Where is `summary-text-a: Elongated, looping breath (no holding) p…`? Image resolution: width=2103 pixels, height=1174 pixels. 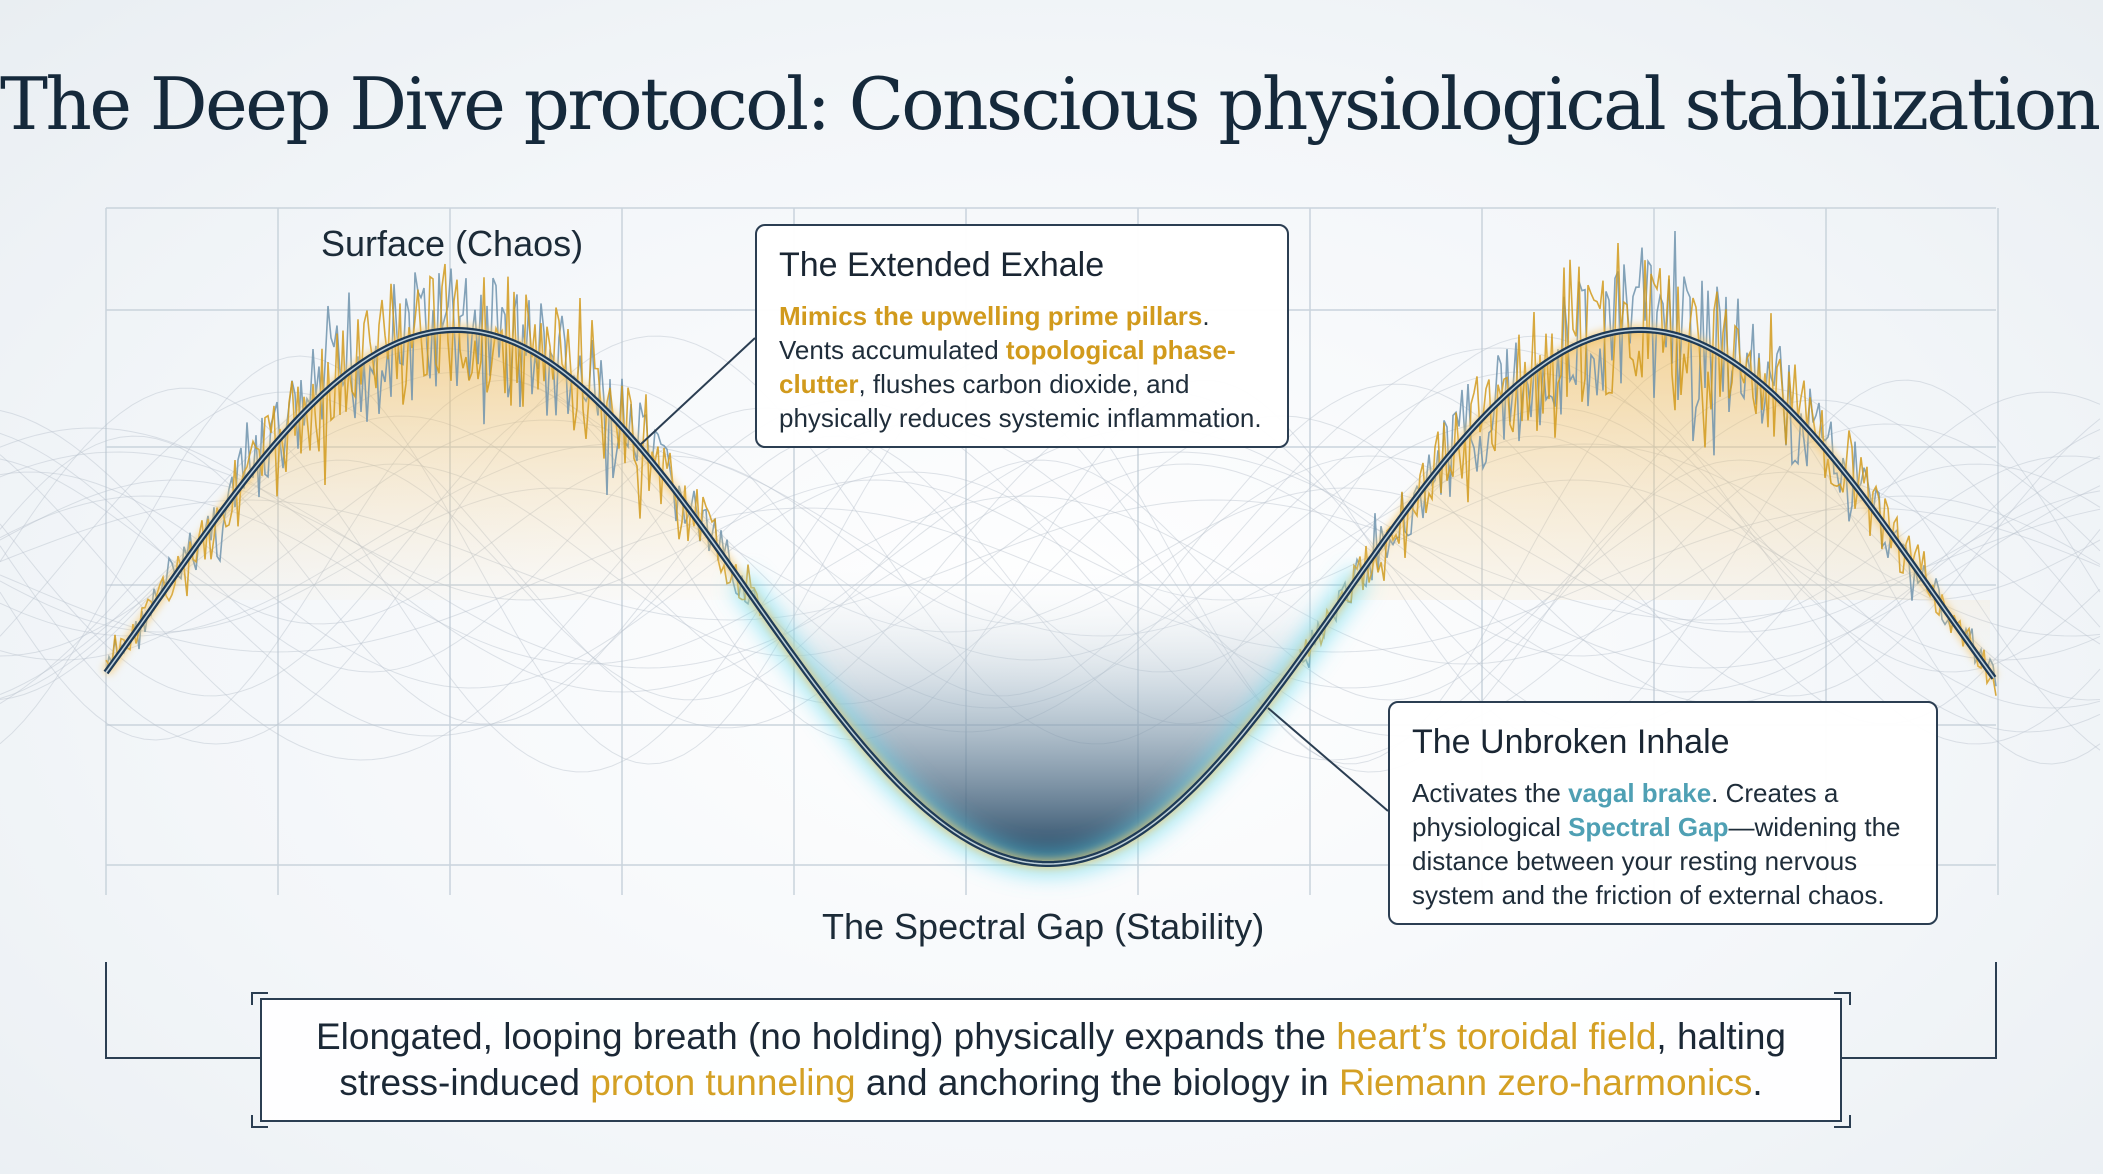 summary-text-a: Elongated, looping breath (no holding) p… is located at coordinates (826, 1036).